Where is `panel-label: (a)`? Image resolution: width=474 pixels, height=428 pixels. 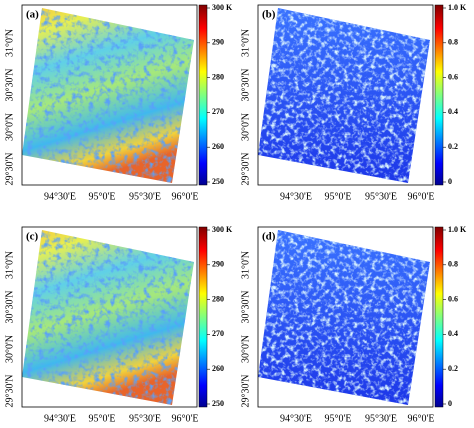
panel-label: (a) is located at coordinates (32, 15).